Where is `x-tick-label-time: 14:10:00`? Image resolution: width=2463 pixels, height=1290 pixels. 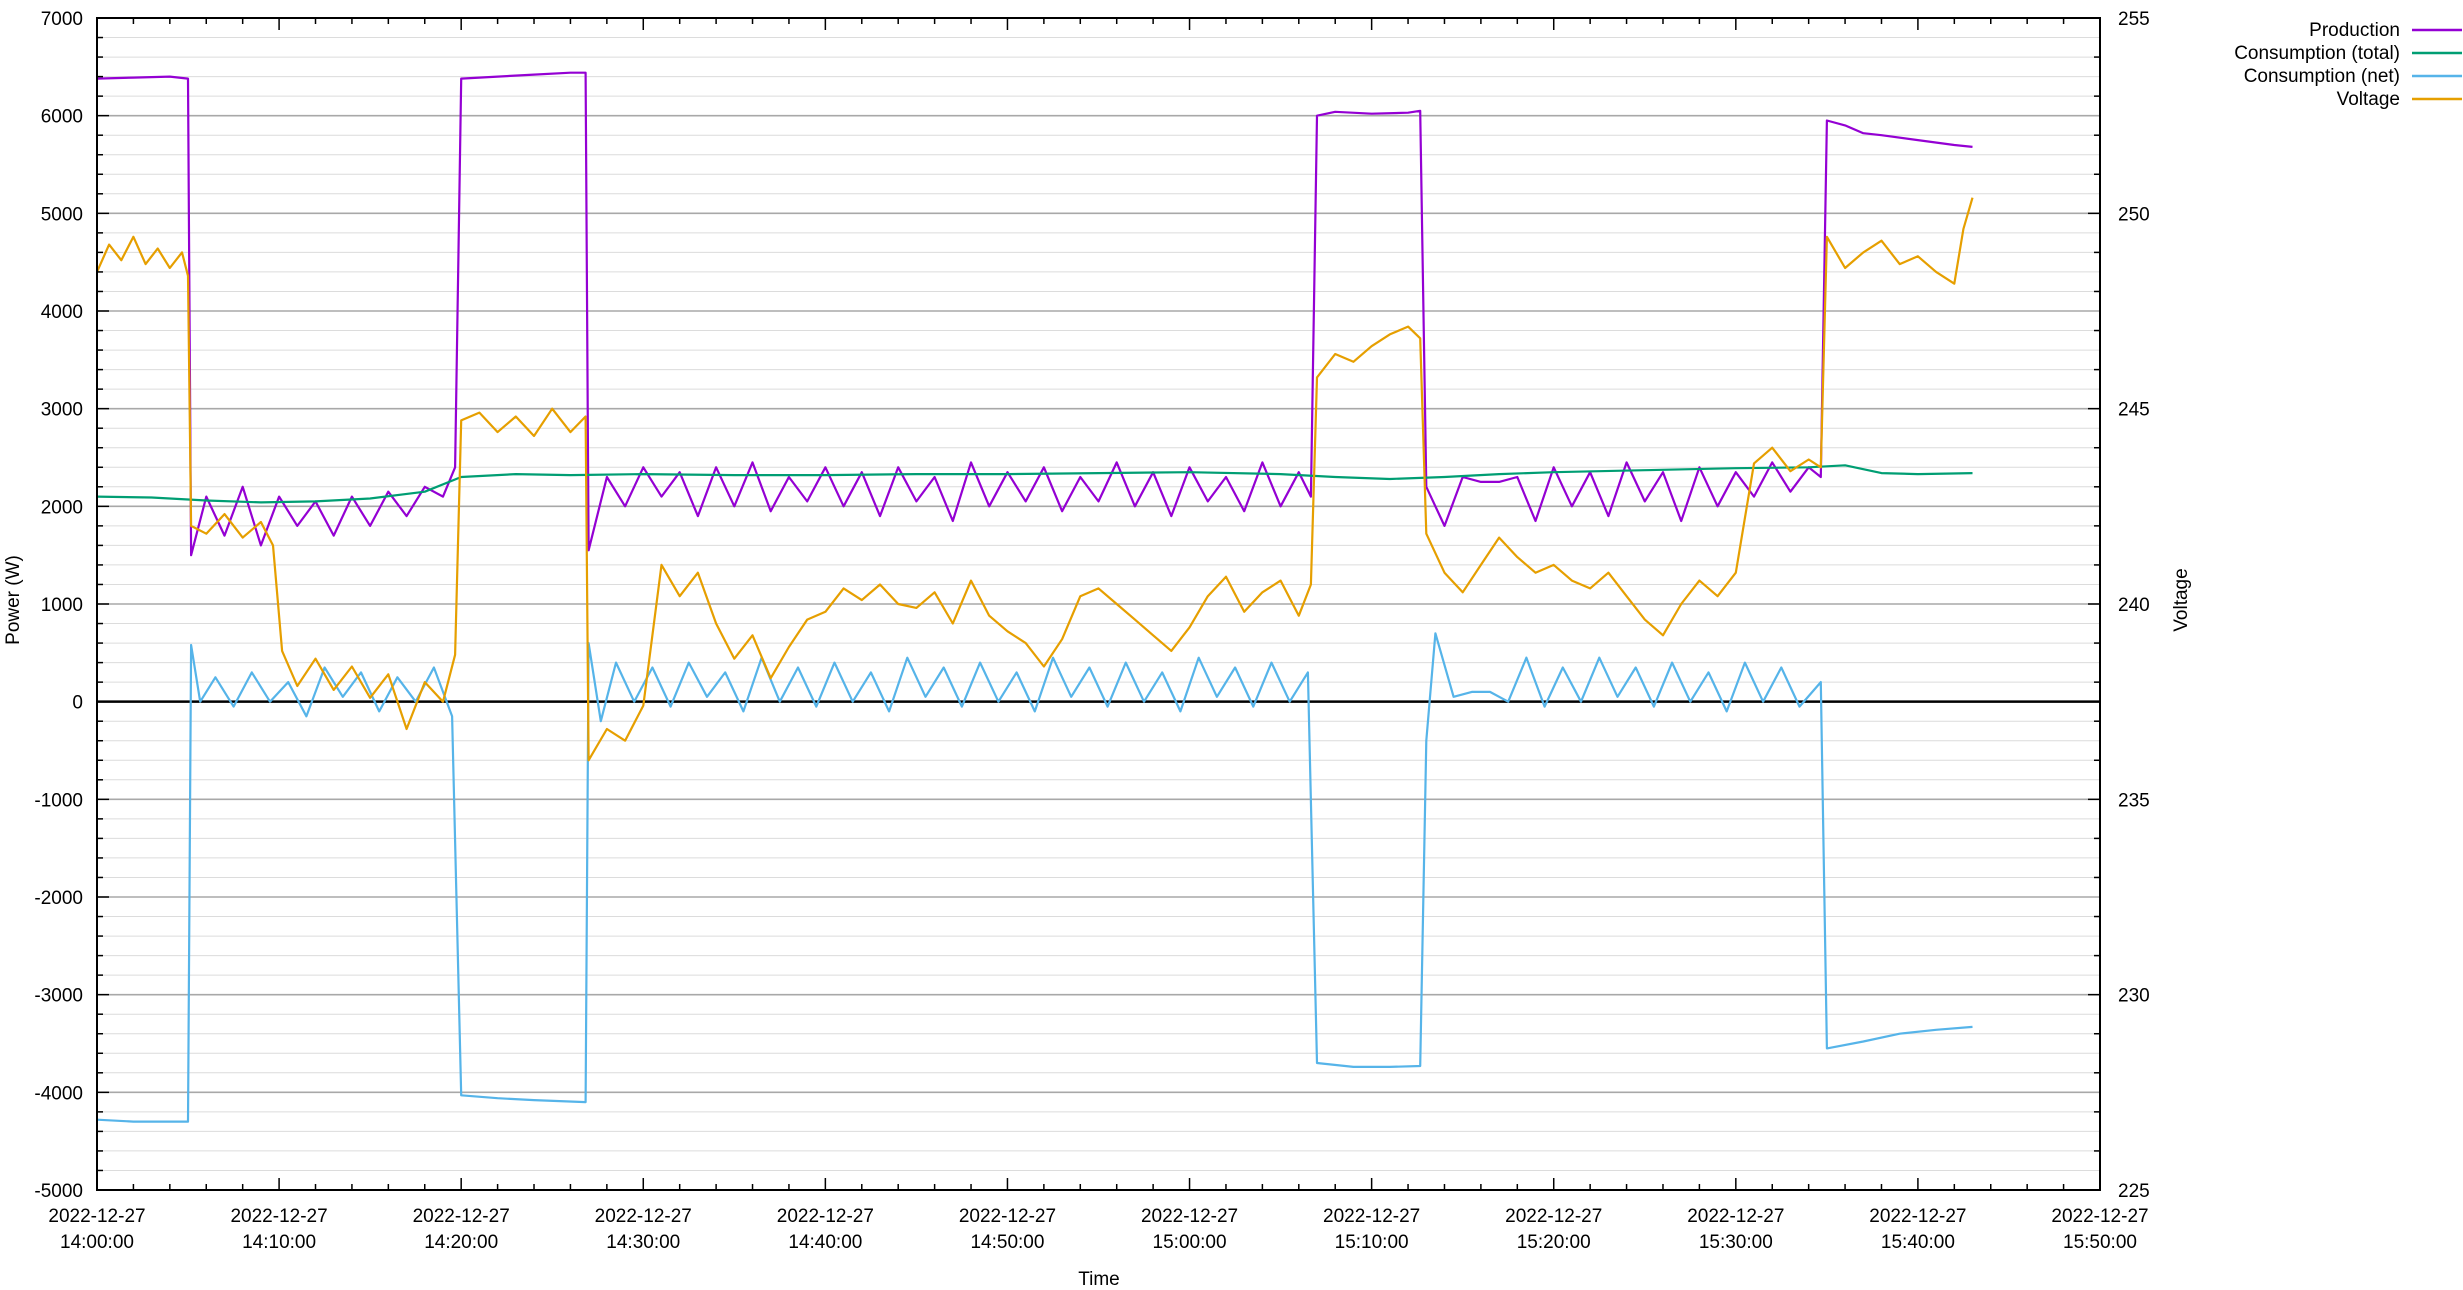 x-tick-label-time: 14:10:00 is located at coordinates (279, 1242).